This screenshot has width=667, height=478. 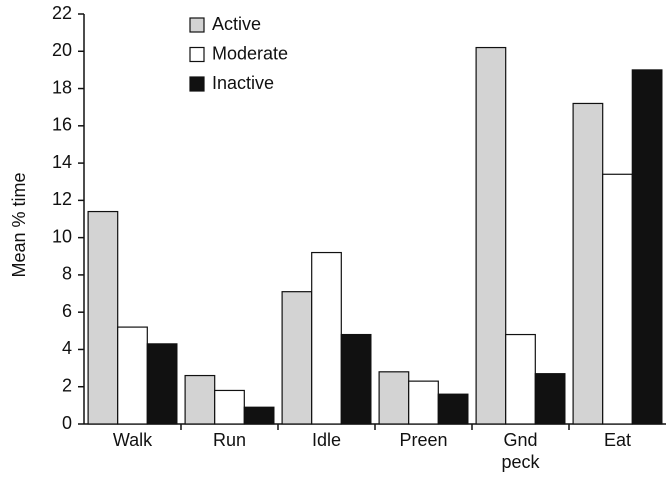 What do you see at coordinates (62, 13) in the screenshot?
I see `y-tick-label: 22` at bounding box center [62, 13].